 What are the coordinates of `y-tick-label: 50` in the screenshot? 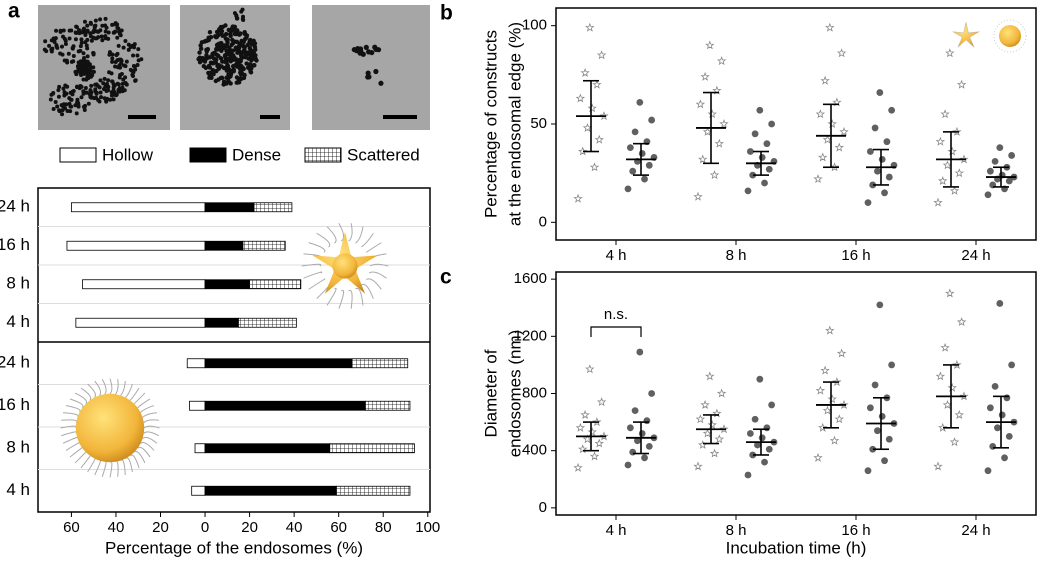 It's located at (538, 123).